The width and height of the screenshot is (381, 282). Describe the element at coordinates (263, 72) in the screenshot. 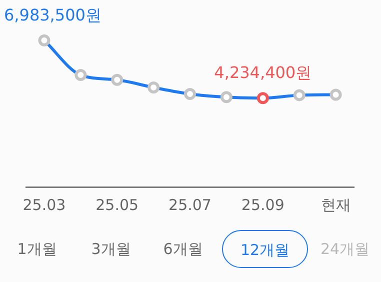

I see `data-label: 4,234,400원` at that location.